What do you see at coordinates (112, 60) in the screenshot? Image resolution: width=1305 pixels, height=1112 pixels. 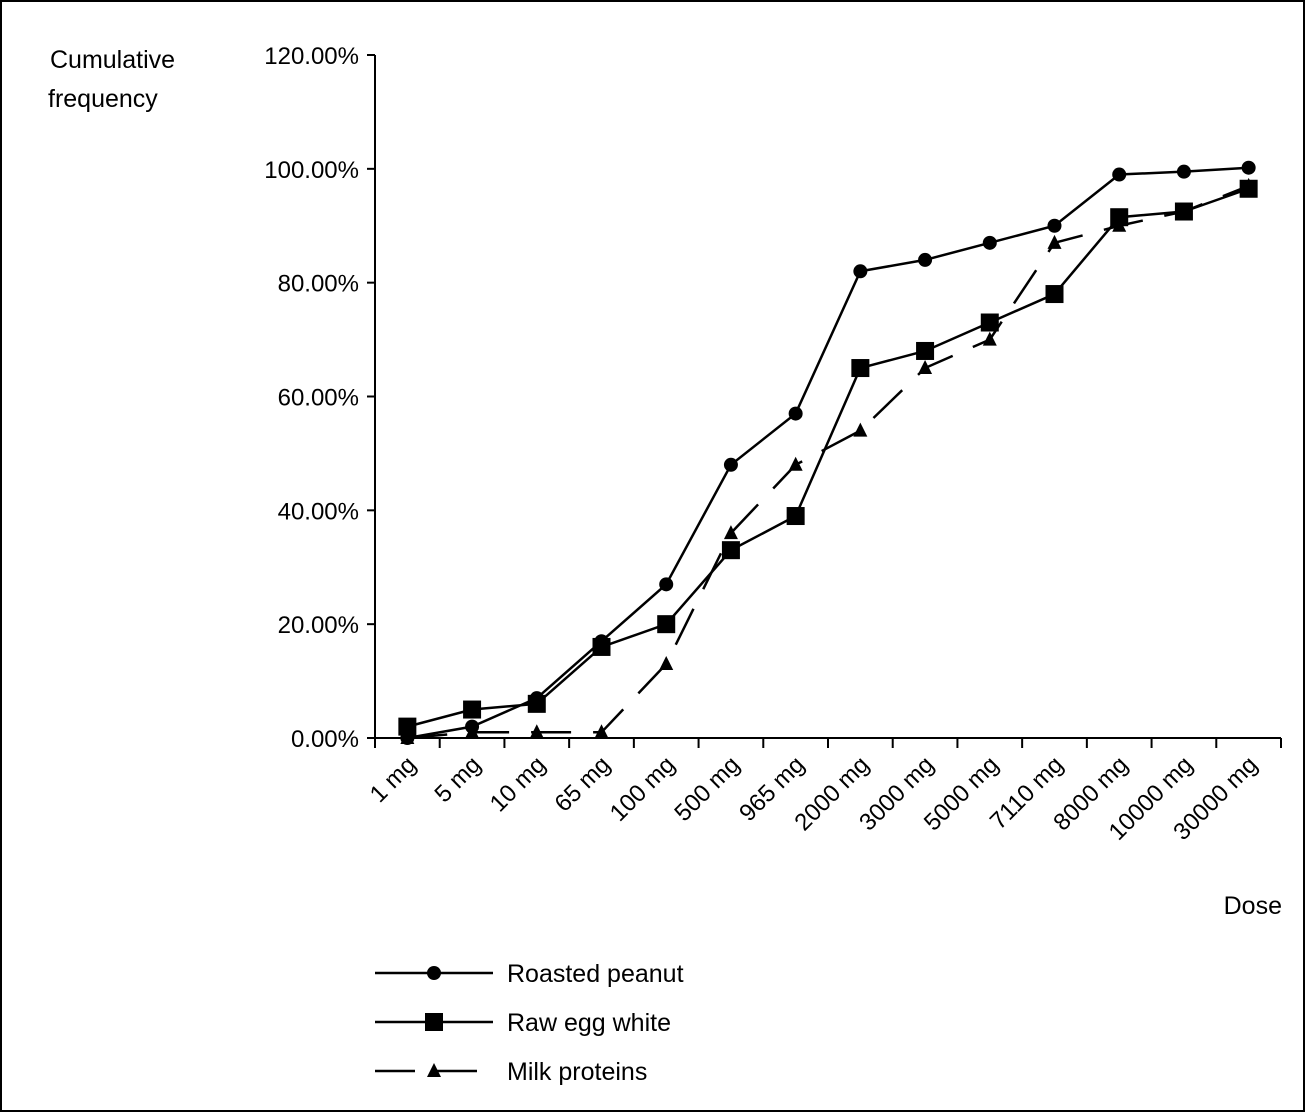 I see `y-axis-label-line-1: Cumulative` at bounding box center [112, 60].